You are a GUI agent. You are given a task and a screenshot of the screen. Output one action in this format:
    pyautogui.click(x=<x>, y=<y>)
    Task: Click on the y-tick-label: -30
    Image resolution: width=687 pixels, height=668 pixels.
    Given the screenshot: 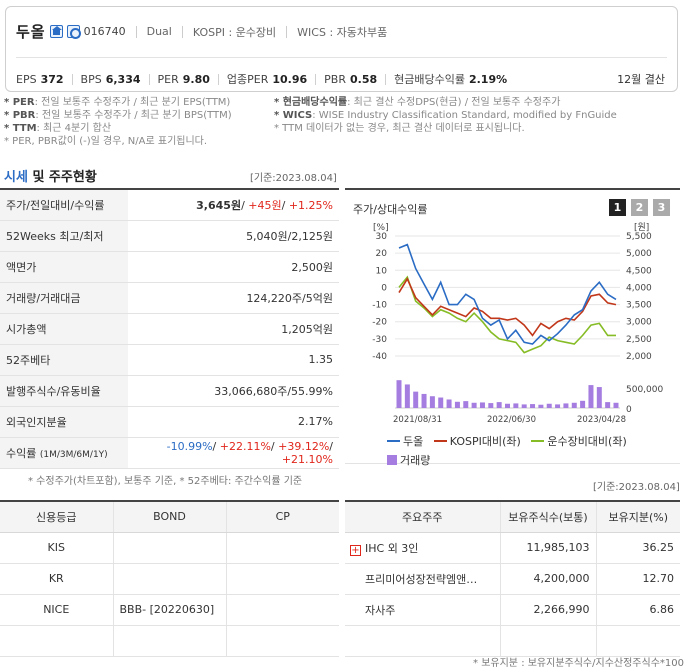 What is the action you would take?
    pyautogui.click(x=379, y=340)
    